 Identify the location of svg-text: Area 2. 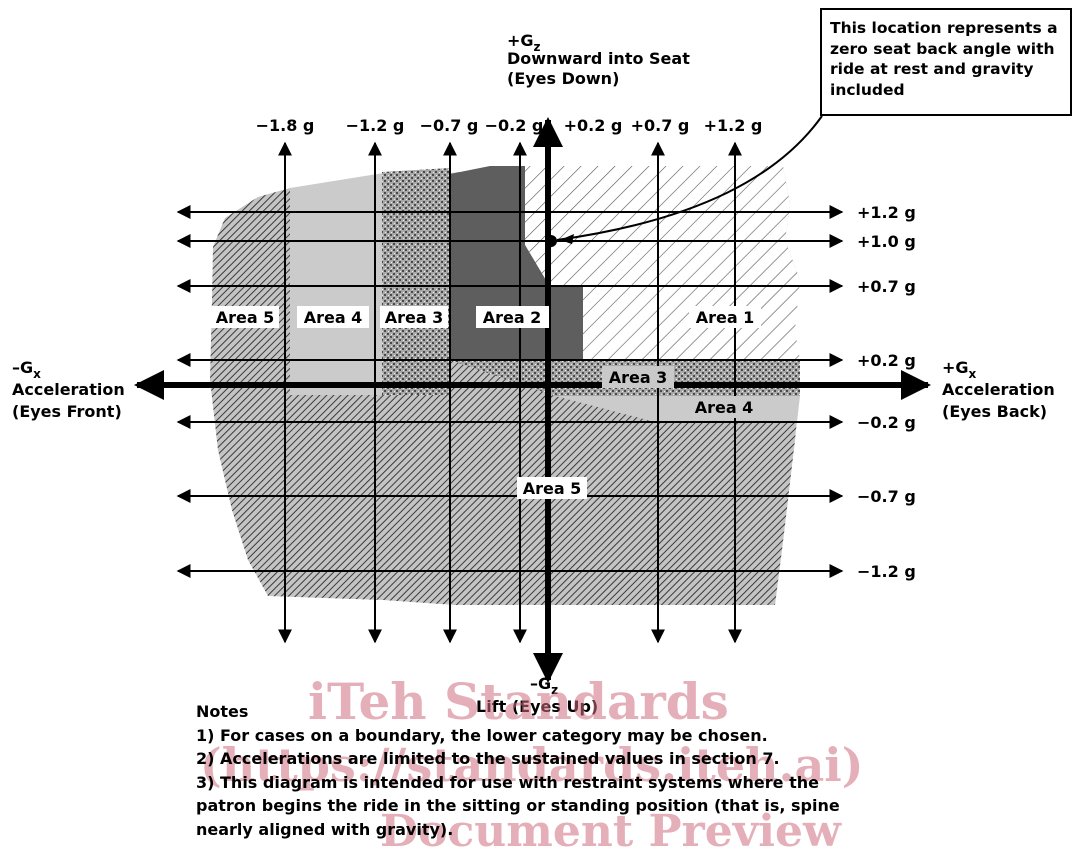
(512, 317).